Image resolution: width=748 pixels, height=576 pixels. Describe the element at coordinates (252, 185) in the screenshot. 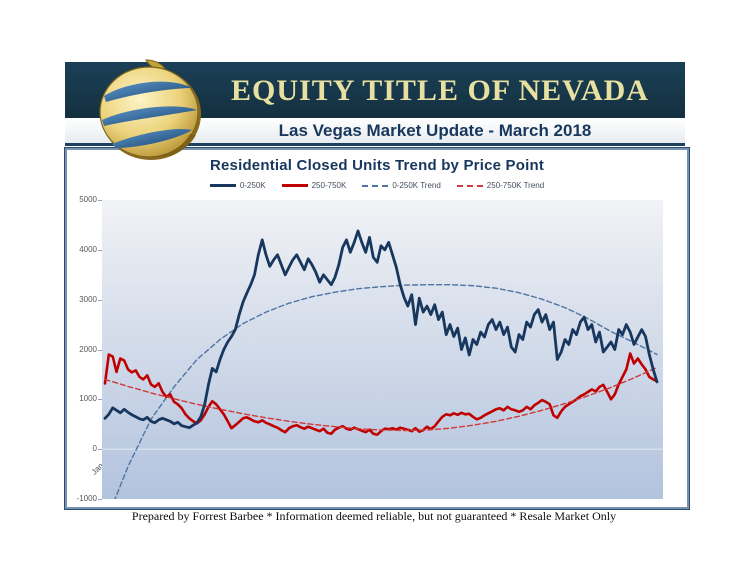

I see `legend-label: 0-250K` at that location.